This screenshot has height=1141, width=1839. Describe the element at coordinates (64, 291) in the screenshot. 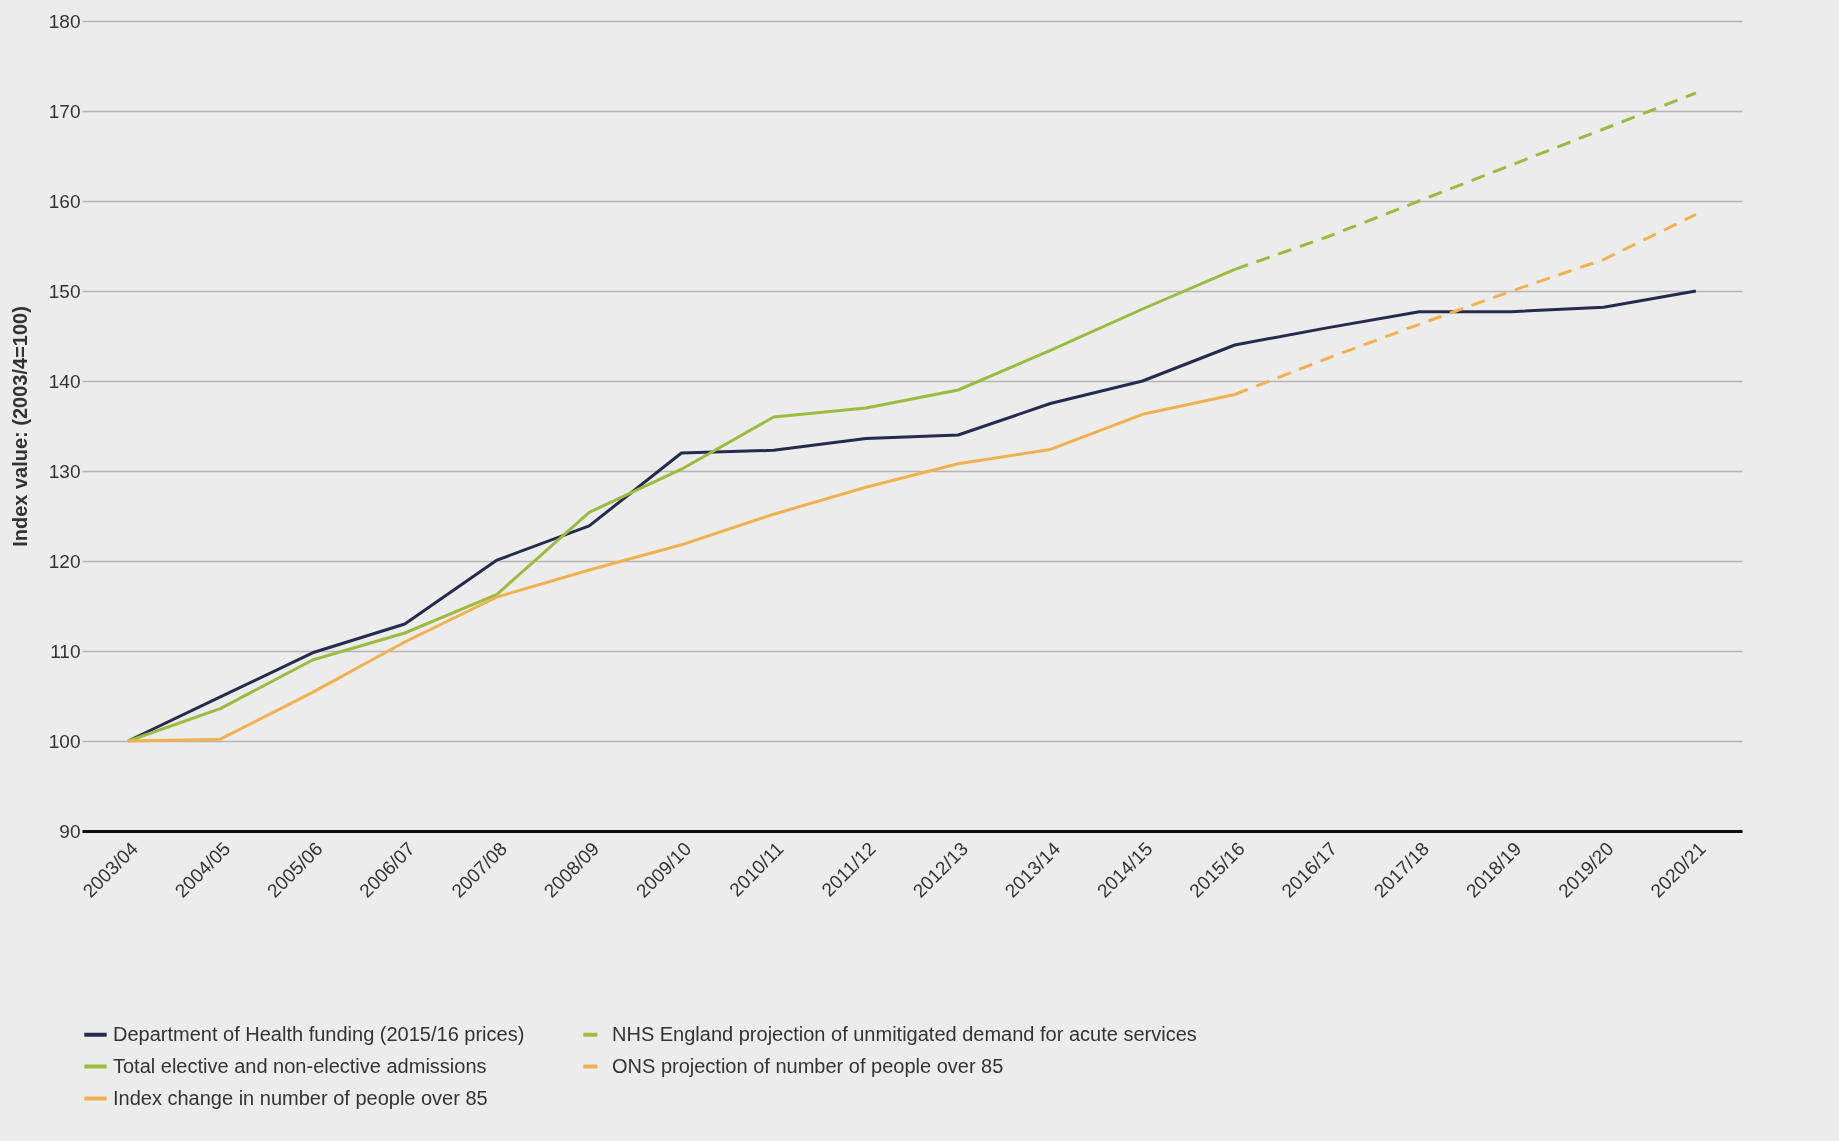

I see `y-tick-label: 150` at that location.